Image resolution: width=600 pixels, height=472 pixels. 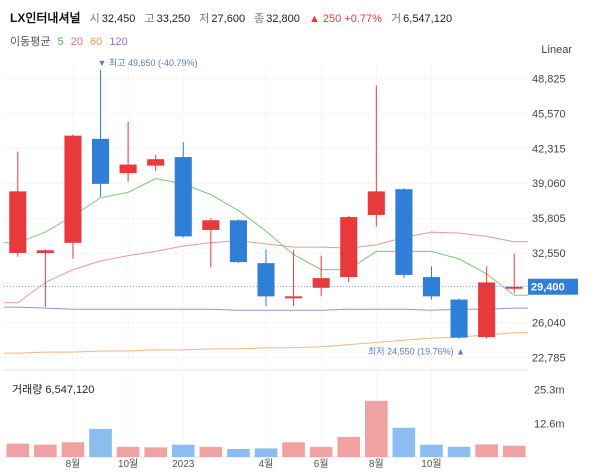 What do you see at coordinates (118, 42) in the screenshot?
I see `ma120-legend: 120` at bounding box center [118, 42].